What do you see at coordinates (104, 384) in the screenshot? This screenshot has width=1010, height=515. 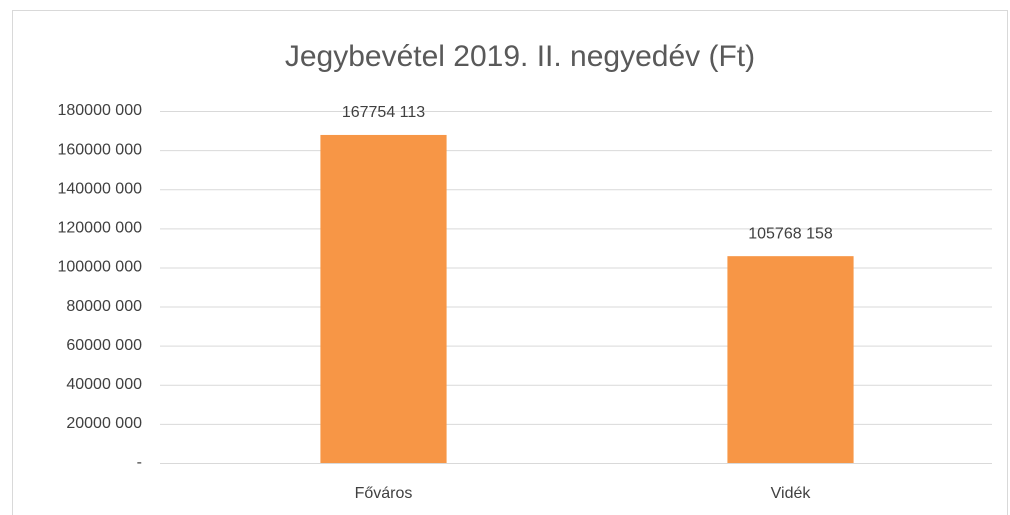 I see `y-tick-label: 40000 000` at bounding box center [104, 384].